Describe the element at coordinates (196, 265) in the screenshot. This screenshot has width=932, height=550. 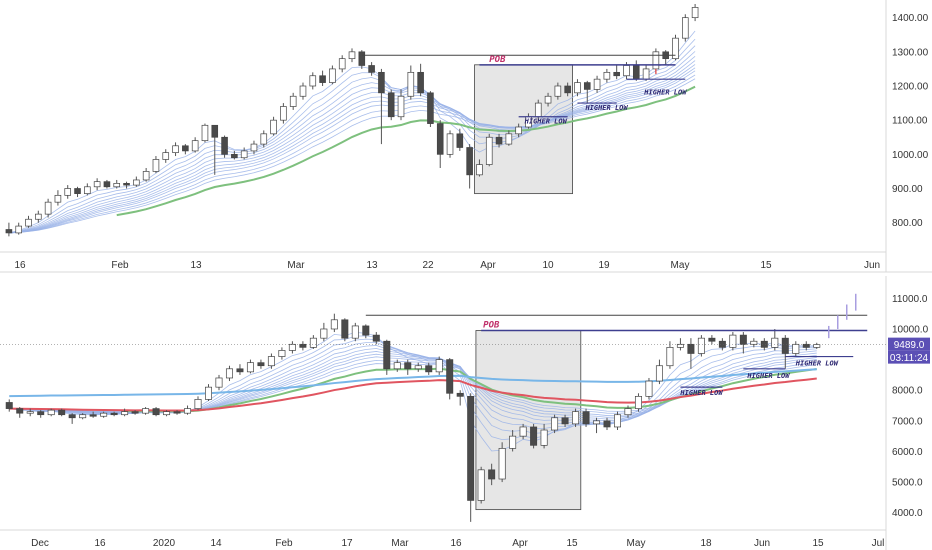
I see `top-x-tick-label: 13` at that location.